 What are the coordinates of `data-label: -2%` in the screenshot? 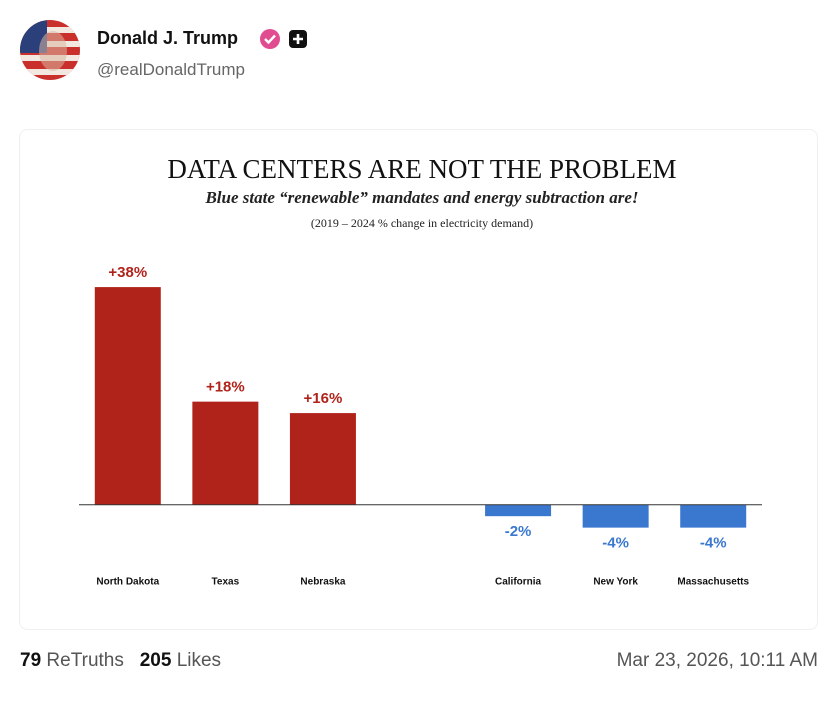 It's located at (518, 531).